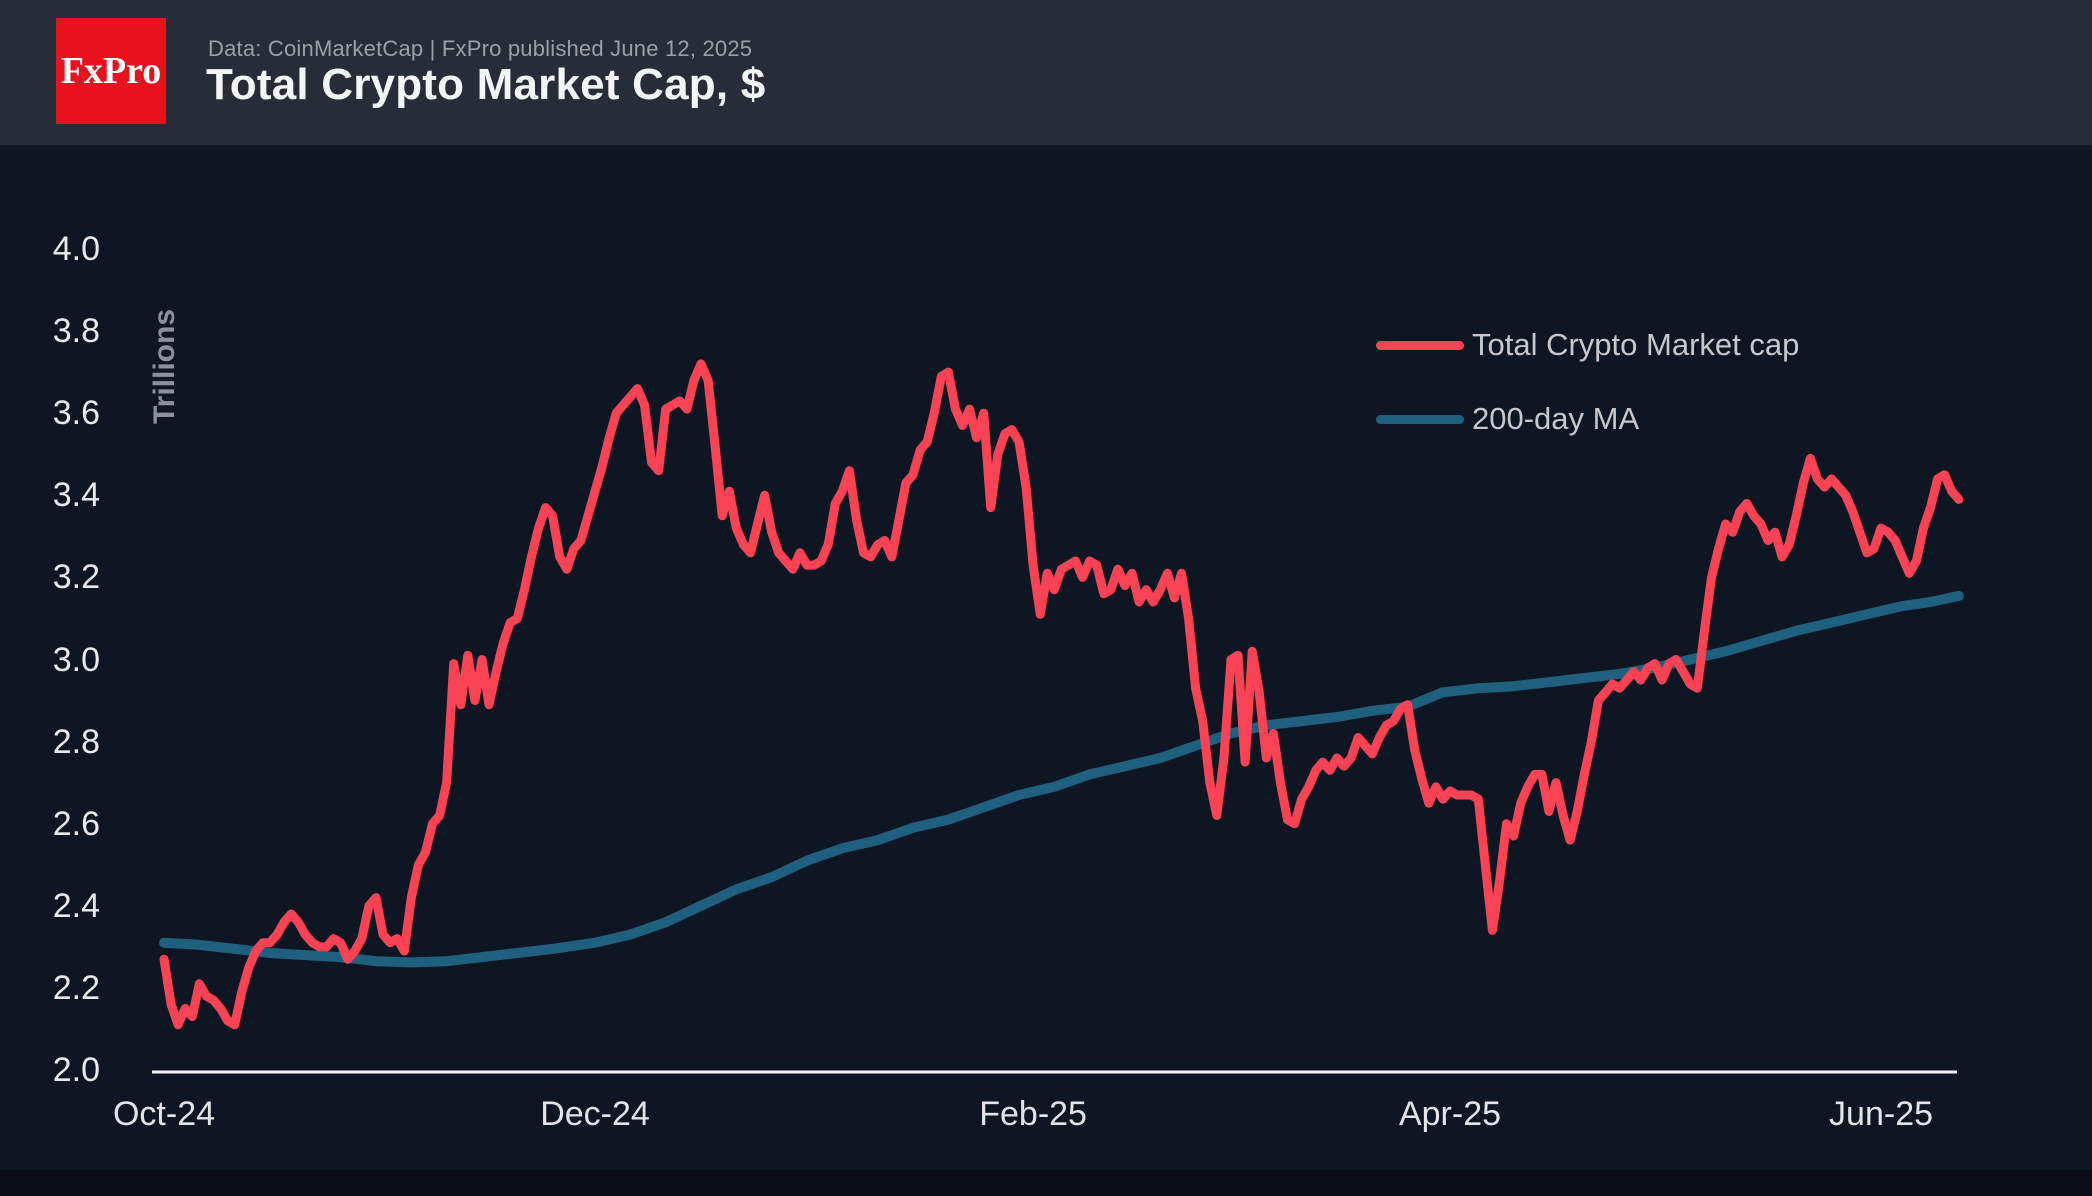  Describe the element at coordinates (486, 84) in the screenshot. I see `chart-title: Total Crypto Market Cap, $` at that location.